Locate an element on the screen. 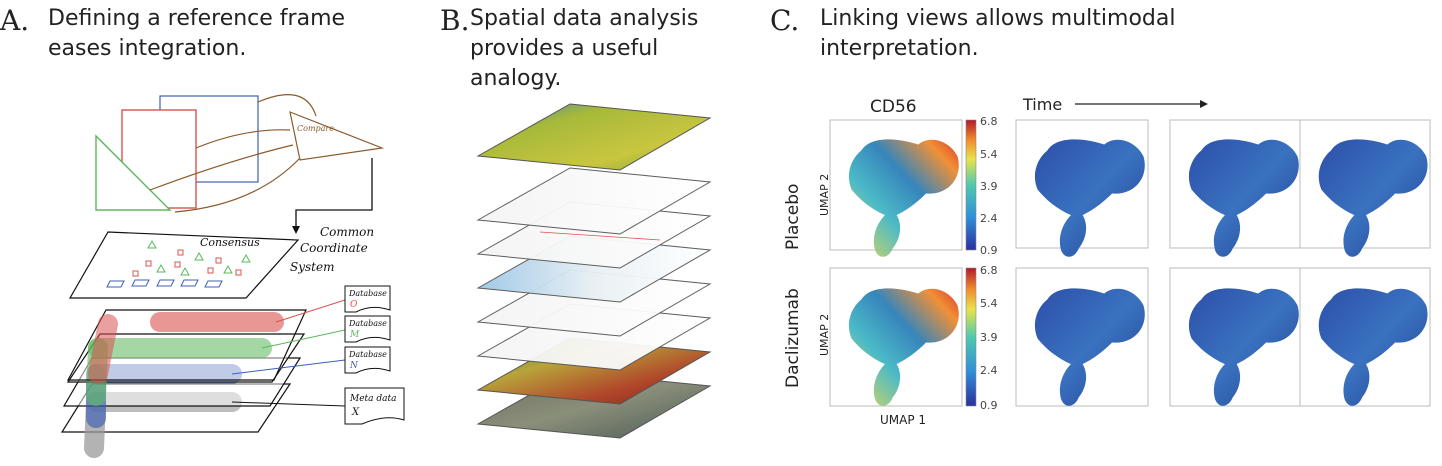  ccs-label-2: Coordinate is located at coordinates (334, 248).